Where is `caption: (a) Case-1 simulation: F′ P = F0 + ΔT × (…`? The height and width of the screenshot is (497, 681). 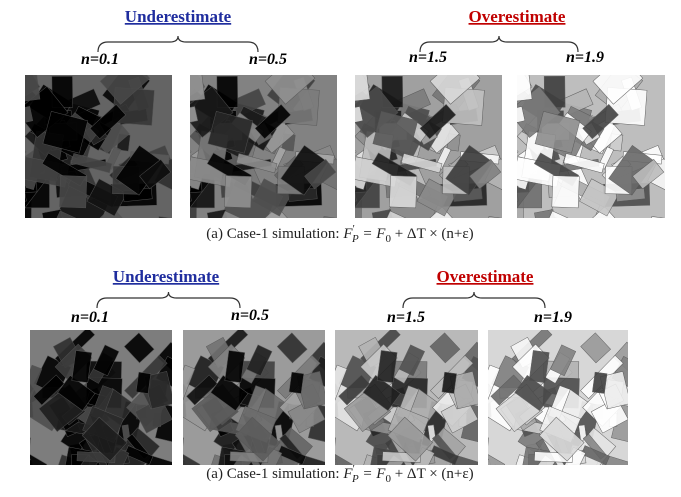 caption: (a) Case-1 simulation: F′ P = F0 + ΔT × (… is located at coordinates (339, 234).